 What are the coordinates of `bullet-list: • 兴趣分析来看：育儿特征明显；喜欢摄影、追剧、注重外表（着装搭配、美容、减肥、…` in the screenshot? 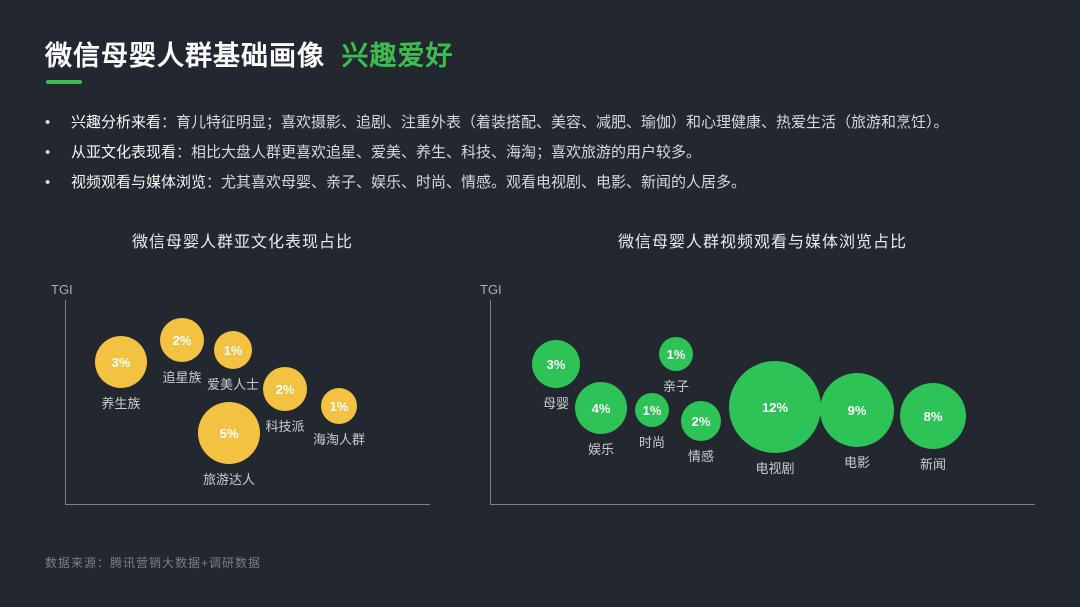 It's located at (545, 153).